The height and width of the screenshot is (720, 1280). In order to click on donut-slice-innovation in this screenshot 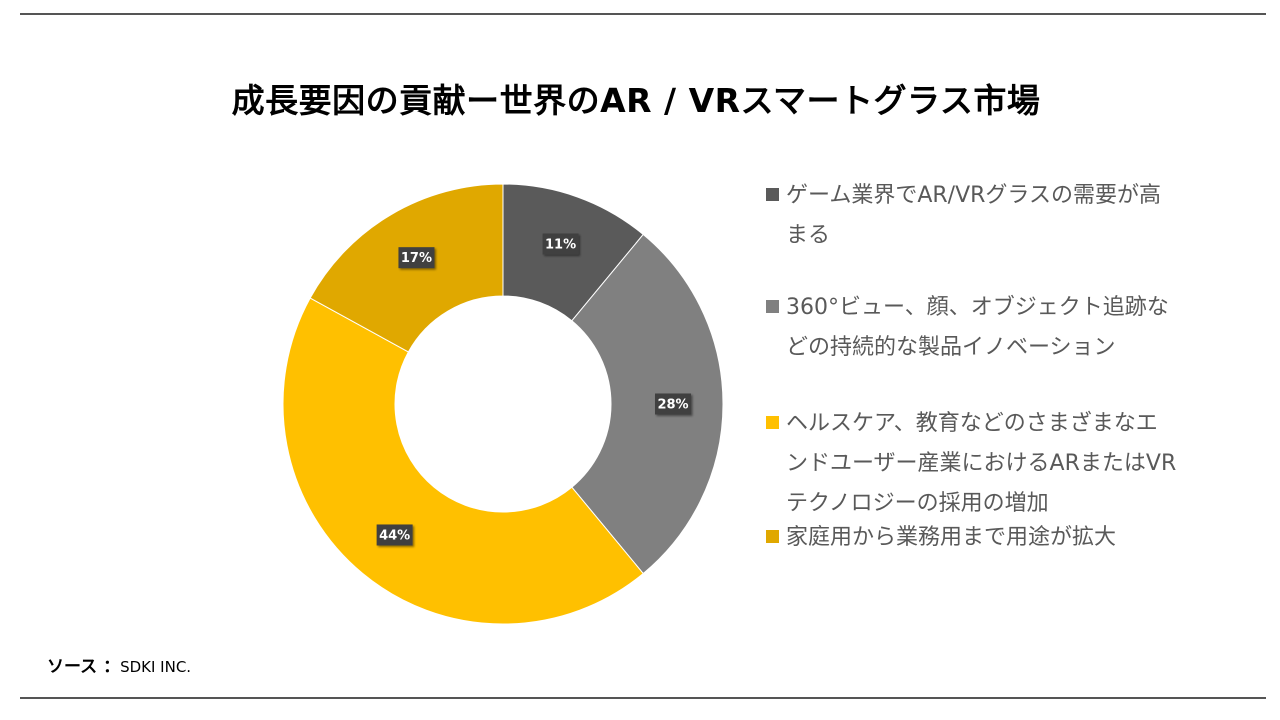, I will do `click(647, 404)`.